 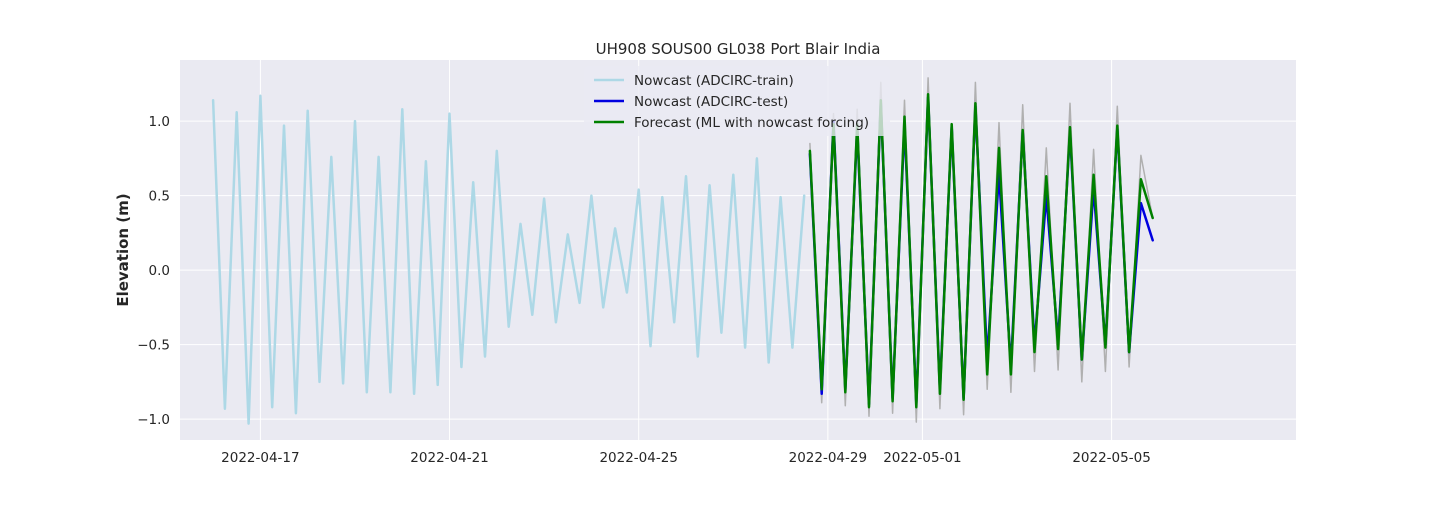 What do you see at coordinates (260, 458) in the screenshot?
I see `x-tick-label: 2022-04-17` at bounding box center [260, 458].